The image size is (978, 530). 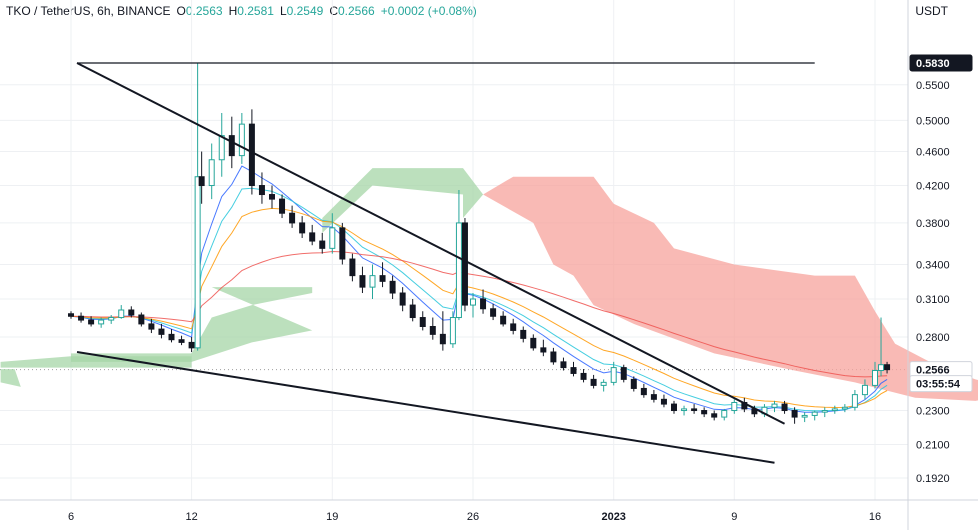 I want to click on time-tick-label: 26, so click(x=473, y=517).